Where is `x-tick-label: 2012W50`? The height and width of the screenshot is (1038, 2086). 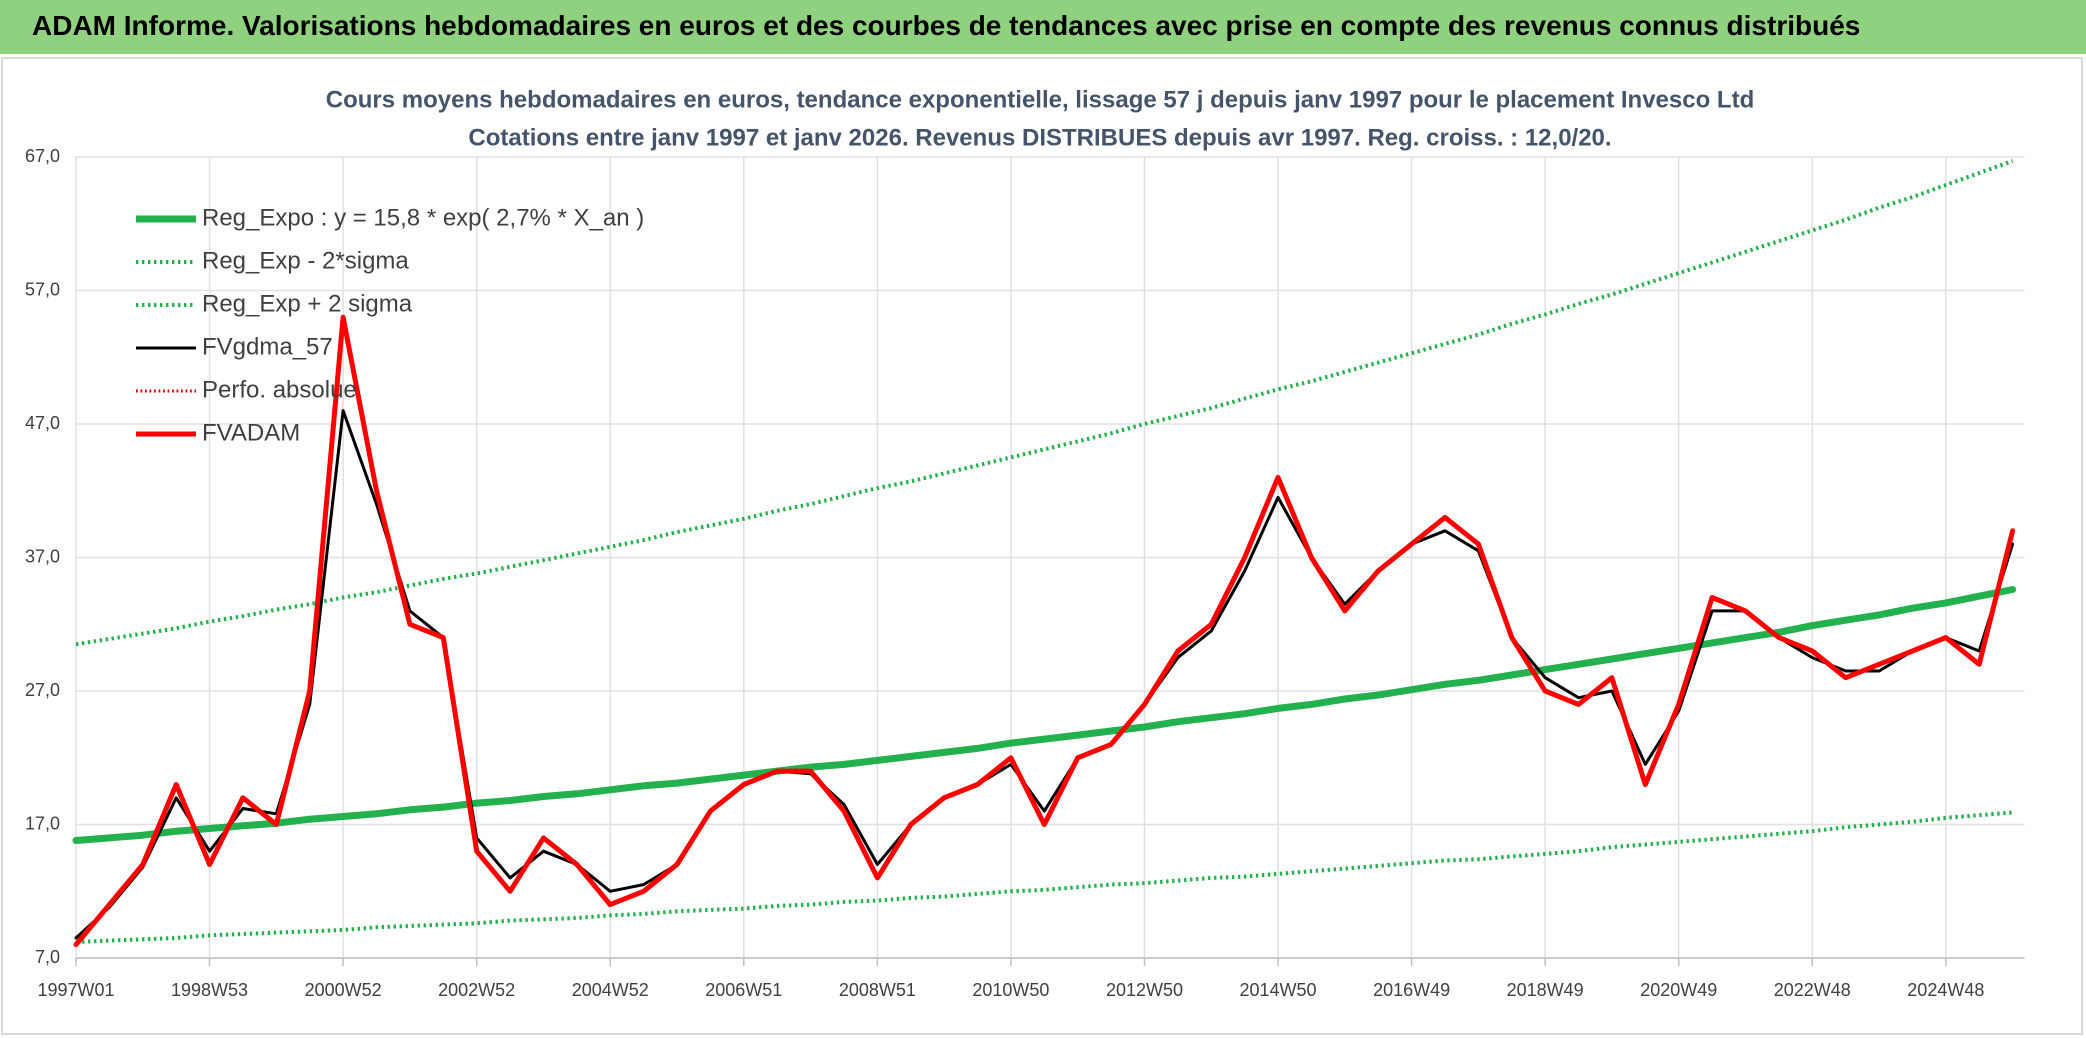
x-tick-label: 2012W50 is located at coordinates (1144, 990).